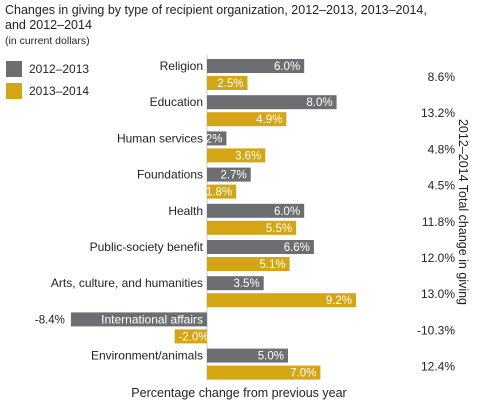 This screenshot has width=478, height=406. I want to click on bar-label-public-society-benefit-2012-2013: 6.6%, so click(297, 248).